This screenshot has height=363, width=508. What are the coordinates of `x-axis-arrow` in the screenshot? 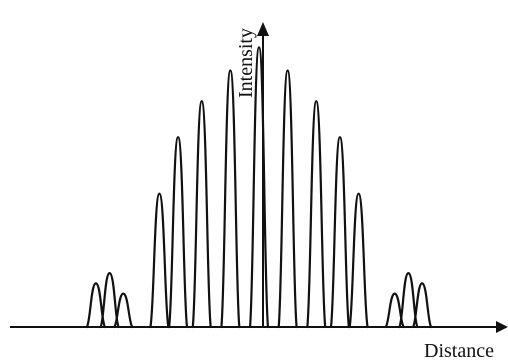 It's located at (502, 327).